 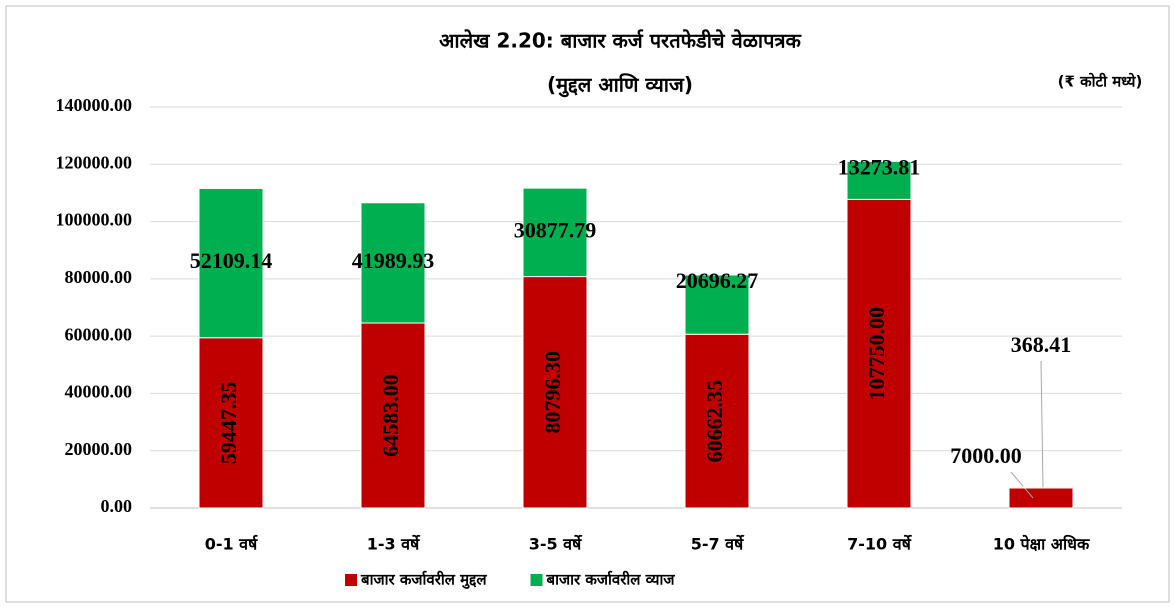 I want to click on data-label: 60662.35, so click(x=714, y=421).